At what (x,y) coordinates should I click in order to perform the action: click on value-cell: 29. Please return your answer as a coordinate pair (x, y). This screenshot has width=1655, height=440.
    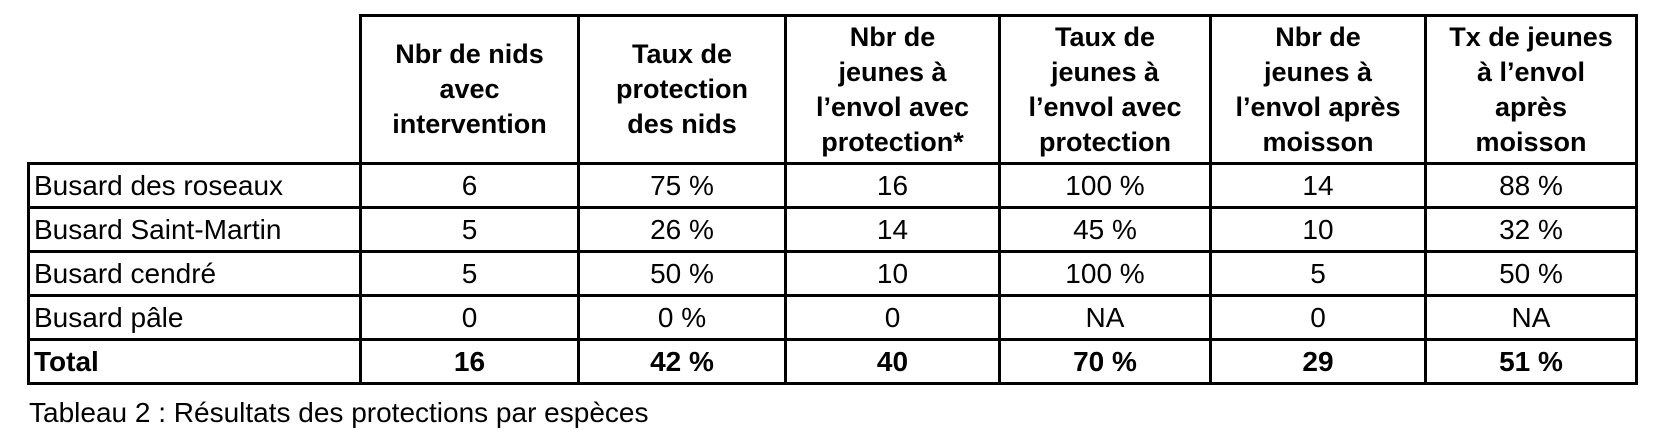
    Looking at the image, I should click on (1318, 361).